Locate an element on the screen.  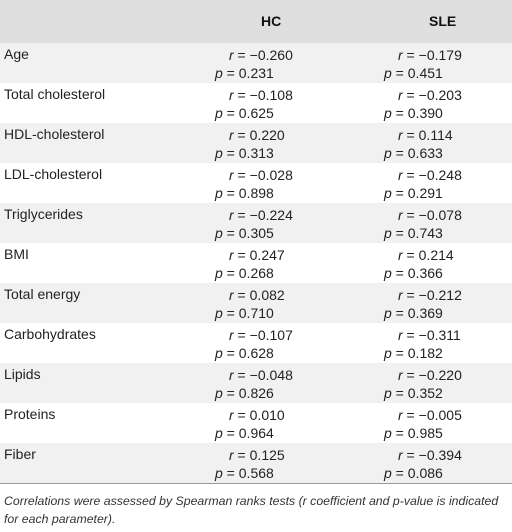
hc-p-value-cell: p = 0.313 is located at coordinates (244, 153).